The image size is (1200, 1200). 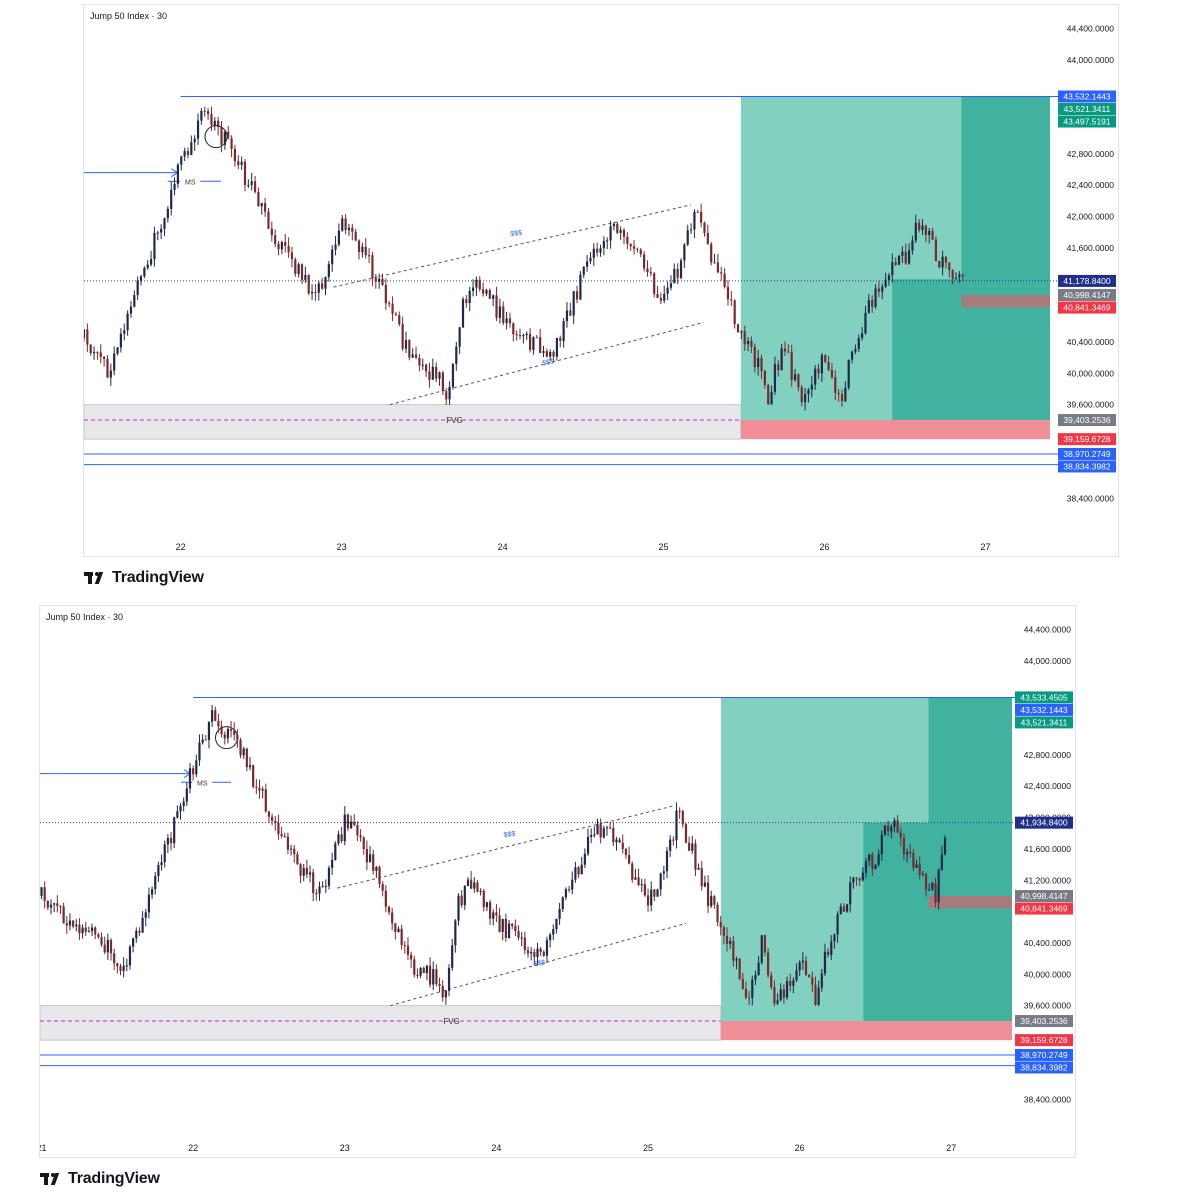 I want to click on tradingview-brand-top: TradingView, so click(x=144, y=578).